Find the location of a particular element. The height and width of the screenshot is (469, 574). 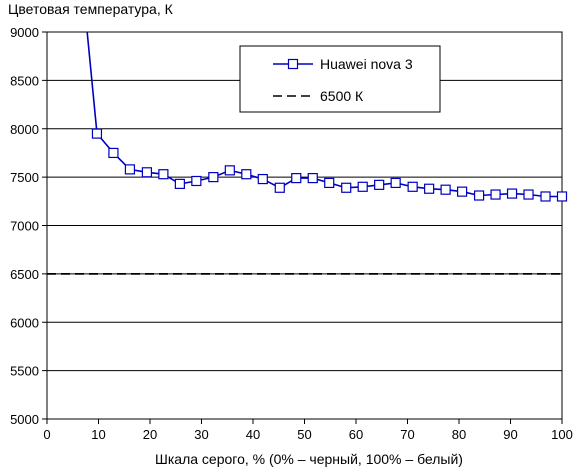

x-tick-label-0: 0 is located at coordinates (46, 434).